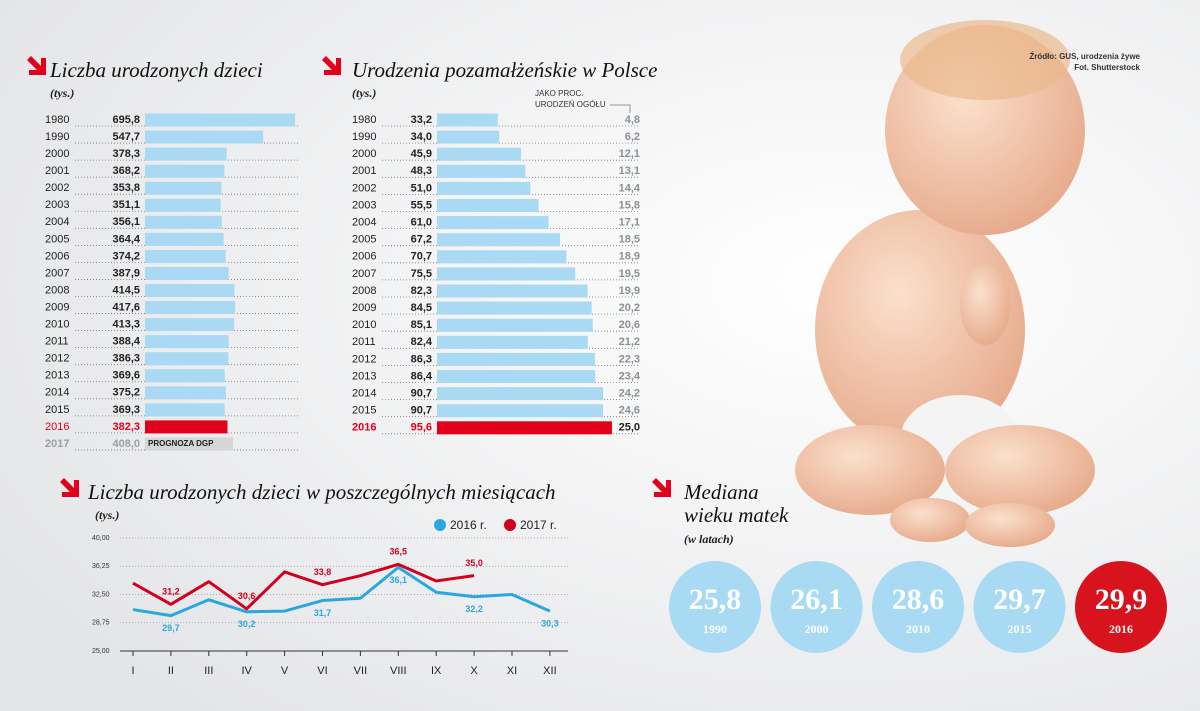 This screenshot has height=711, width=1200. I want to click on value-label: 95,6, so click(421, 428).